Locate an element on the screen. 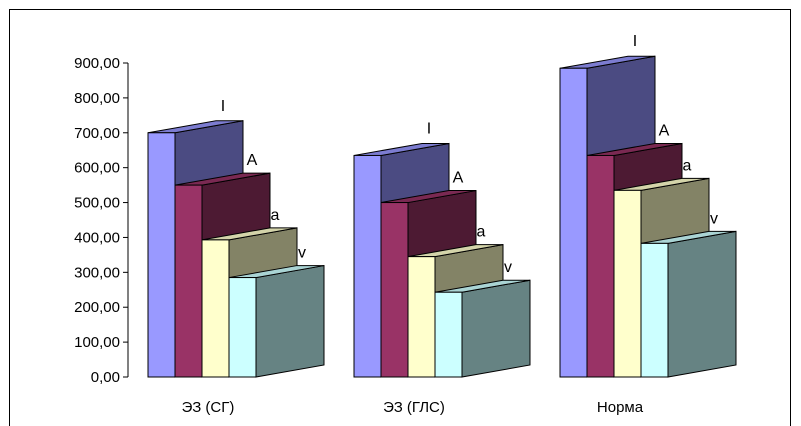 Image resolution: width=801 pixels, height=426 pixels. y-tick-label: 900,00 is located at coordinates (97, 63).